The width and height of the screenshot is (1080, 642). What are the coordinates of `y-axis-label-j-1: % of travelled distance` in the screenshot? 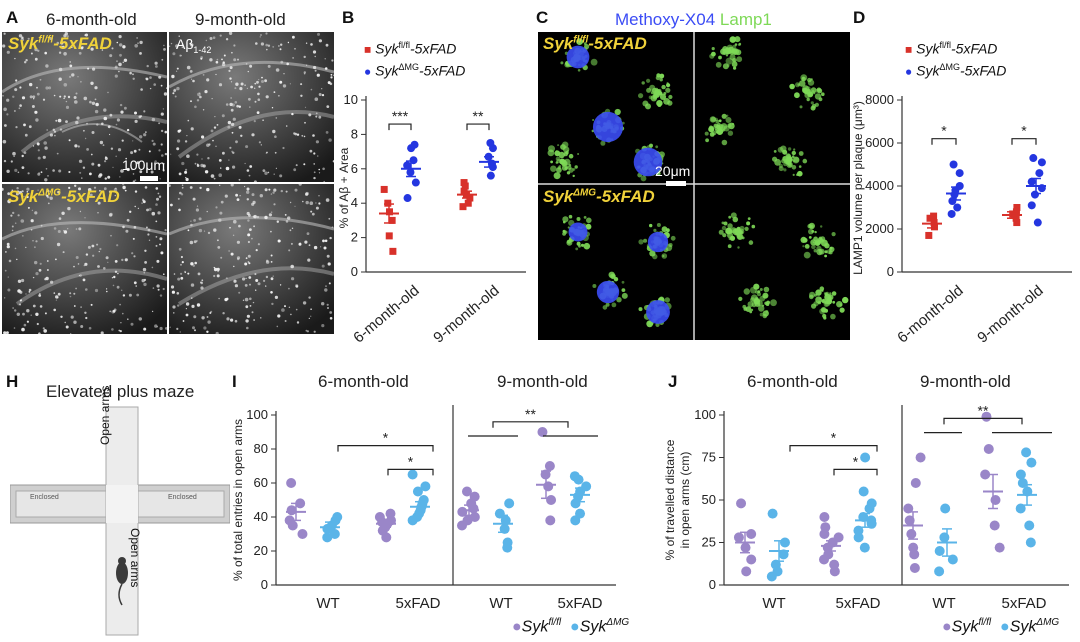 It's located at (670, 499).